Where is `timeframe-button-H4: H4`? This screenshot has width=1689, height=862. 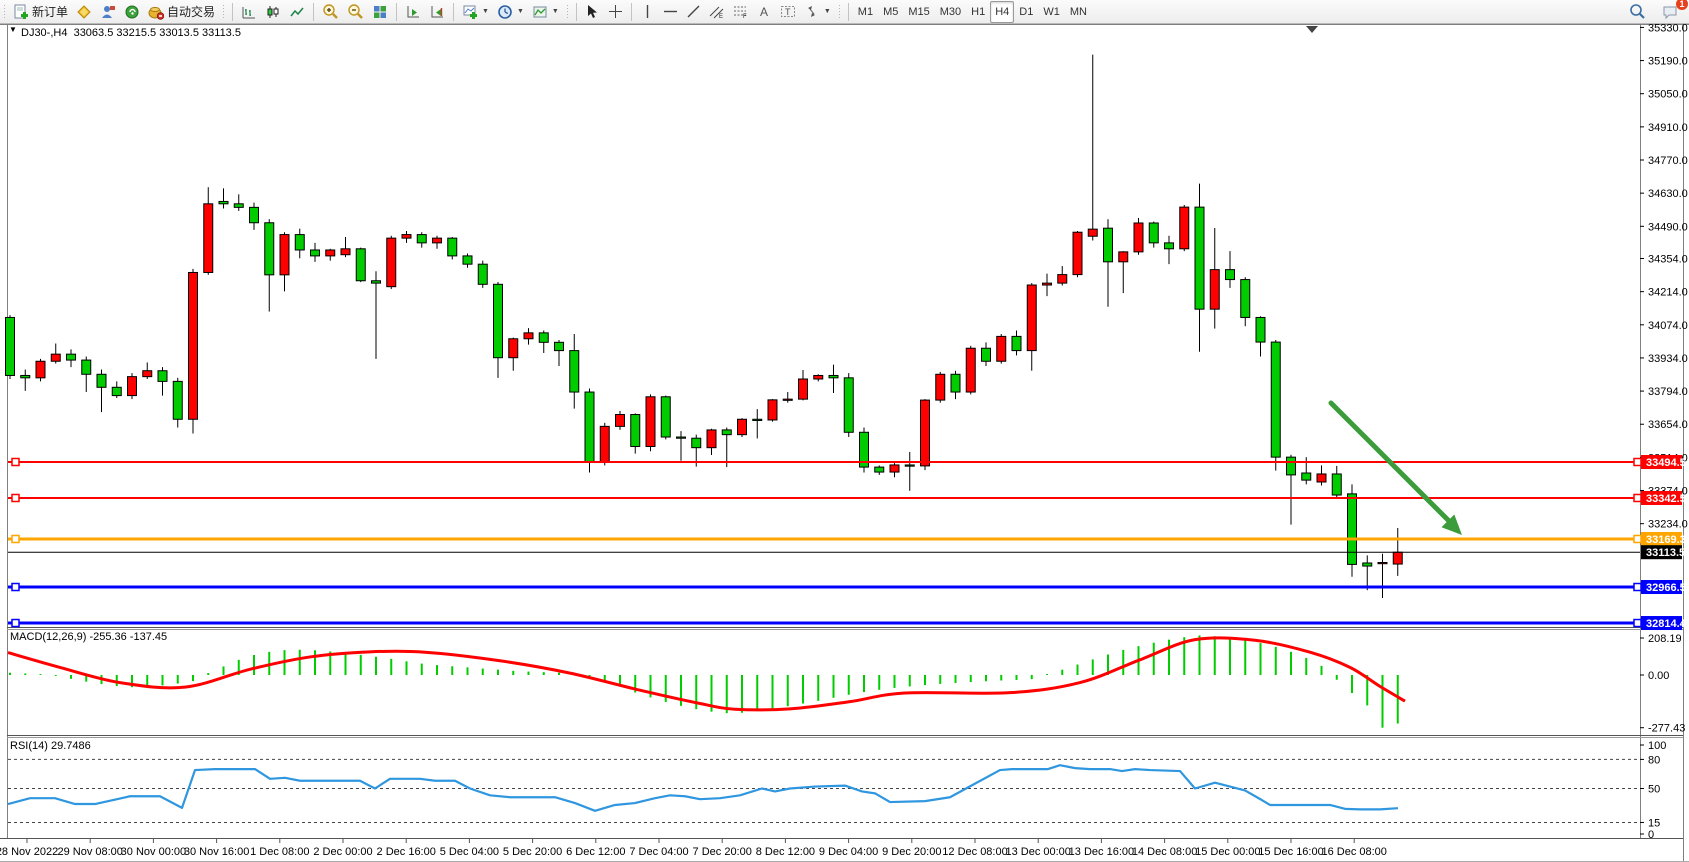
timeframe-button-H4: H4 is located at coordinates (1002, 11).